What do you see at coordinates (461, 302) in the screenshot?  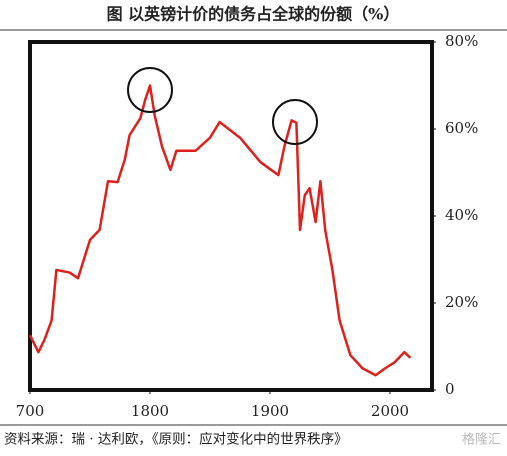 I see `y-tick-label: 20%` at bounding box center [461, 302].